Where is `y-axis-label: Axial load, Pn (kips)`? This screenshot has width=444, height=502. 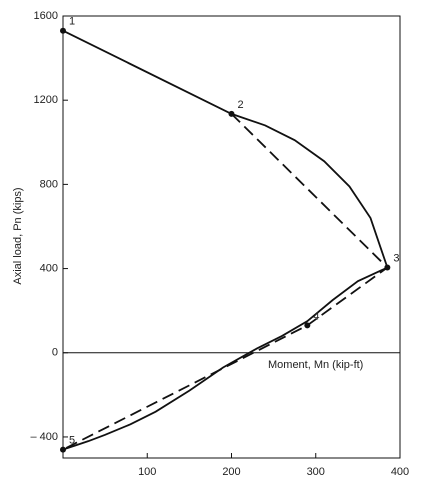
y-axis-label: Axial load, Pn (kips) is located at coordinates (18, 235).